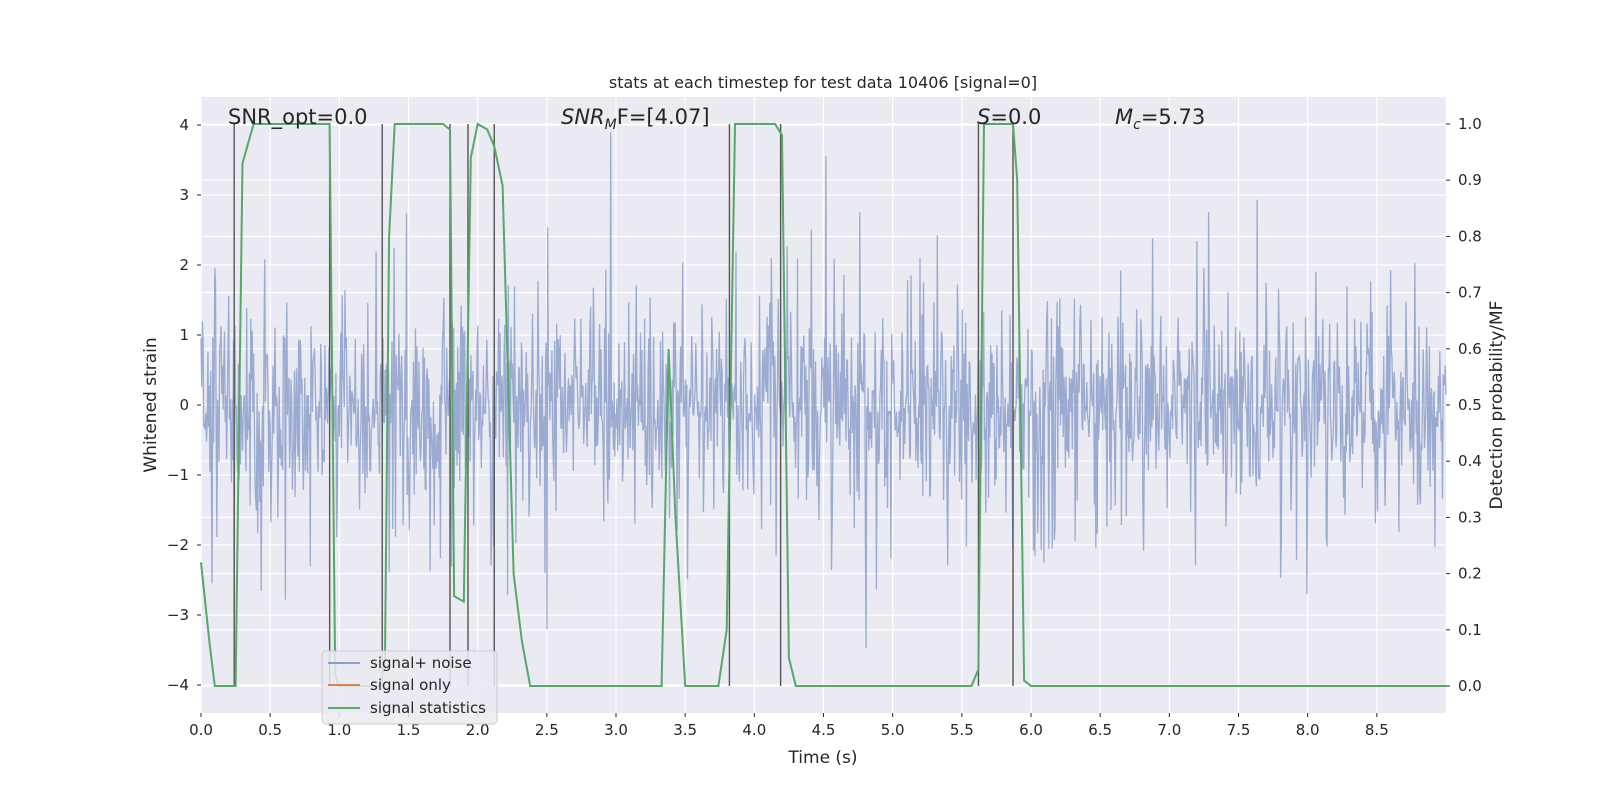 The height and width of the screenshot is (800, 1600). I want to click on y-right-tick-label: 0.5, so click(1470, 405).